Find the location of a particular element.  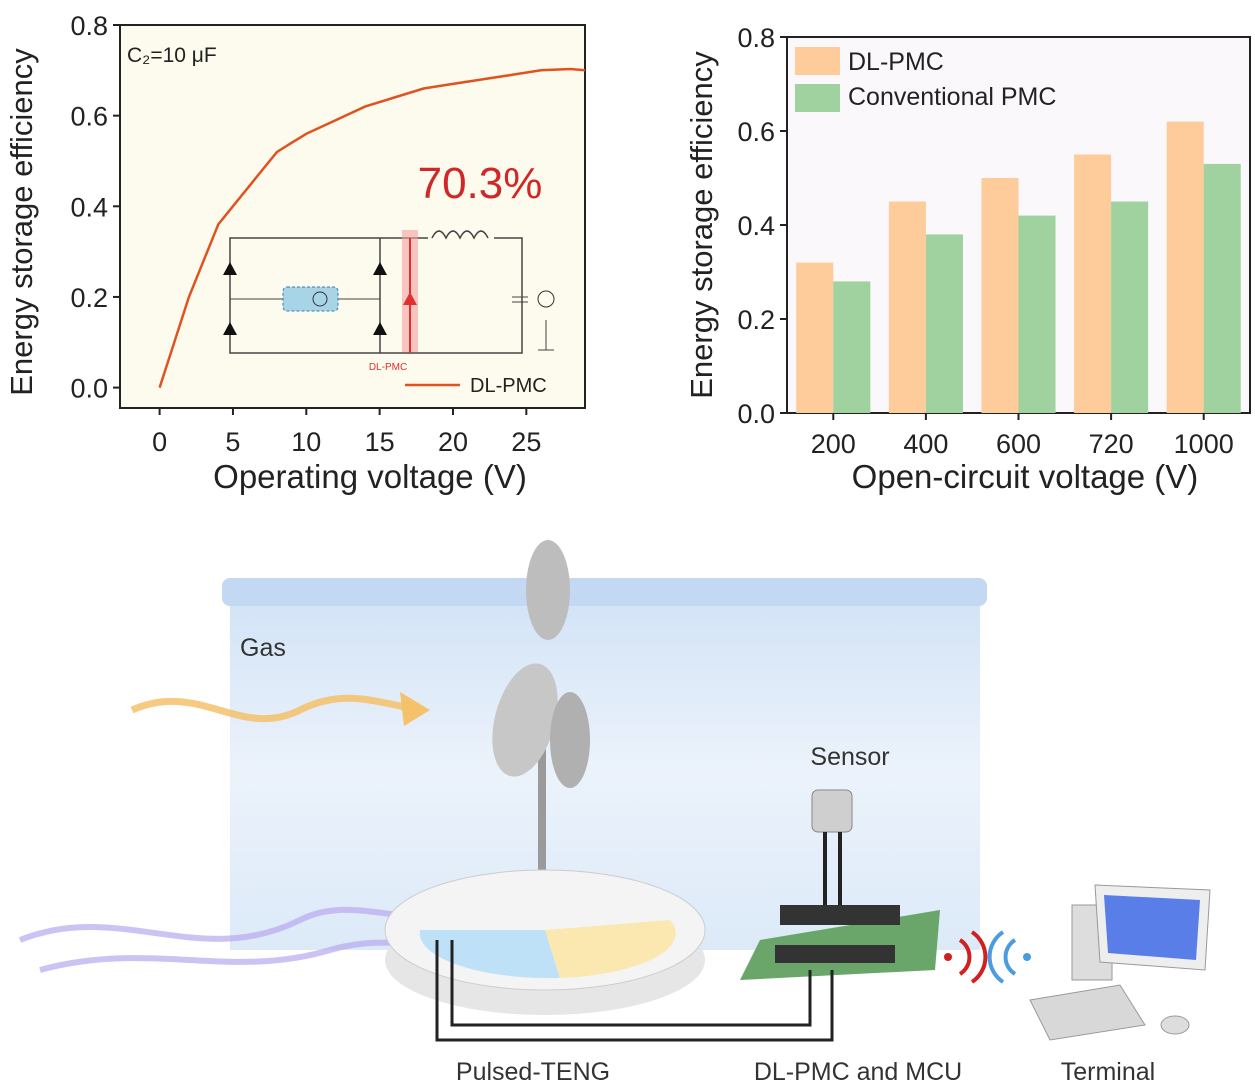

wireless-signal-icon is located at coordinates (987, 957).